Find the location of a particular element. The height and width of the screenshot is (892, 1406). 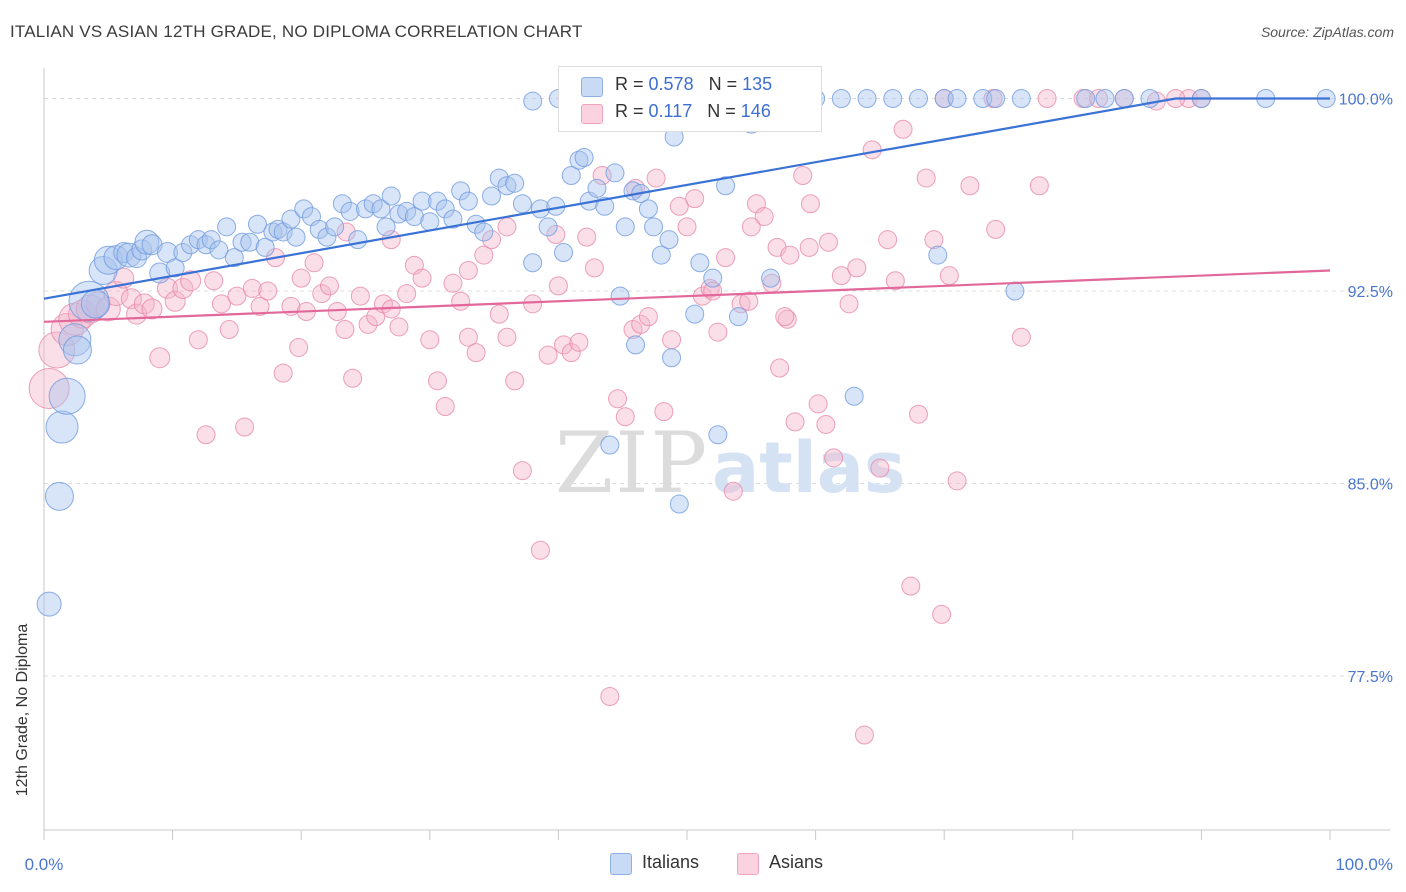

y-tick-label: 85.0% is located at coordinates (1370, 485).